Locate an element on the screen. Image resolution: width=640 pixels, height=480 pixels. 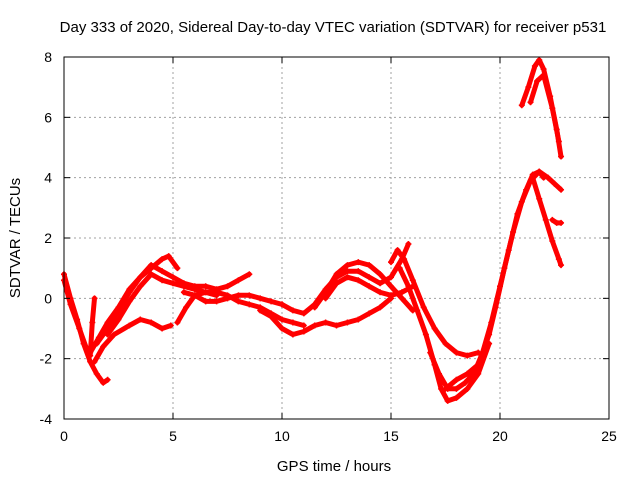
series-line is located at coordinates (434, 303).